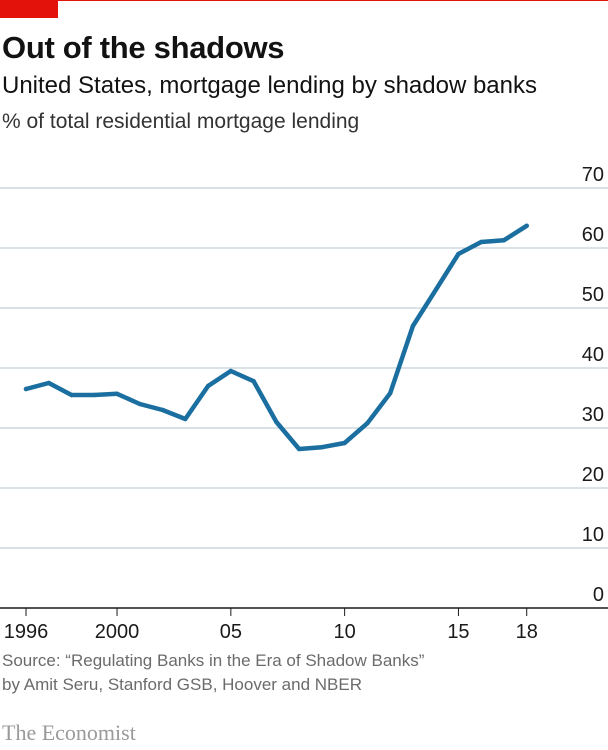 This screenshot has height=750, width=608. Describe the element at coordinates (458, 630) in the screenshot. I see `x-tick-label: 15` at that location.